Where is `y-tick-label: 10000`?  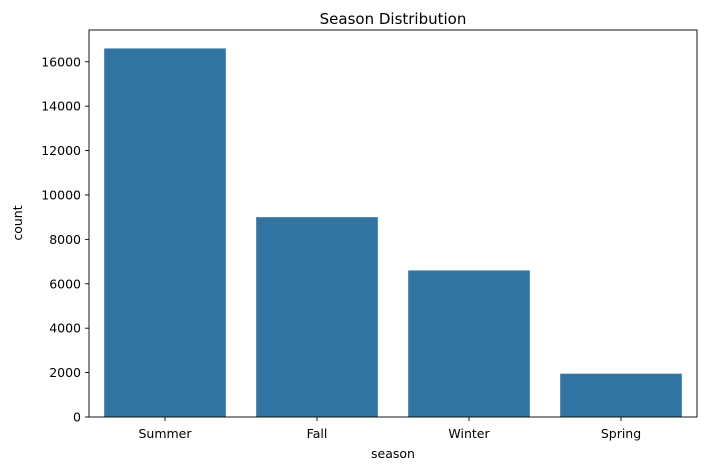 y-tick-label: 10000 is located at coordinates (61, 194).